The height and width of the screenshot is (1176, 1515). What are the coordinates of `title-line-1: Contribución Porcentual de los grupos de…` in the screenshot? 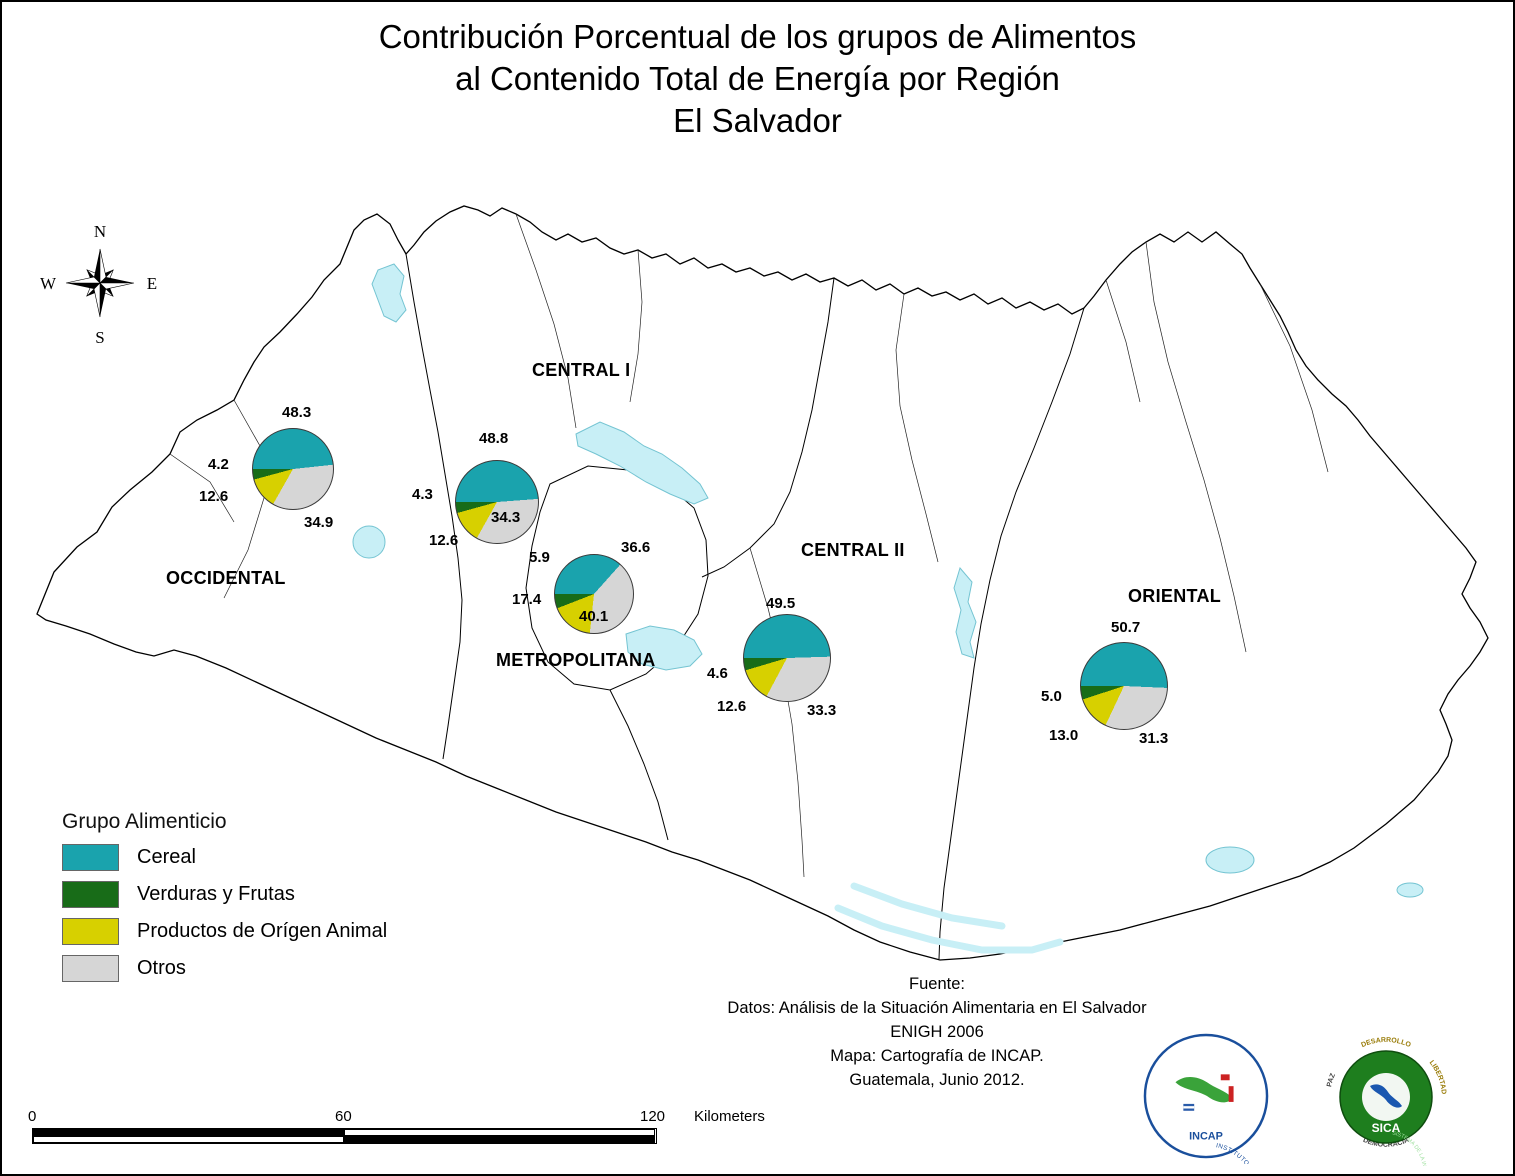 It's located at (757, 36).